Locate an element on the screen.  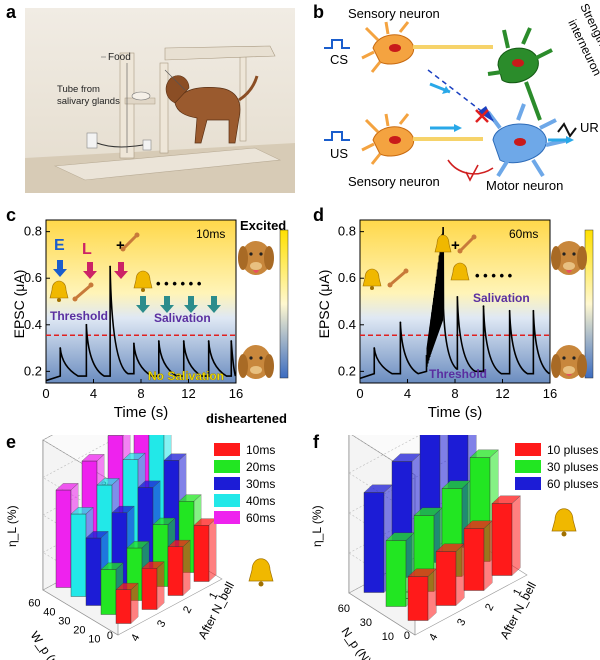
pulse-width-label-c: 10ms is located at coordinates (210, 234).